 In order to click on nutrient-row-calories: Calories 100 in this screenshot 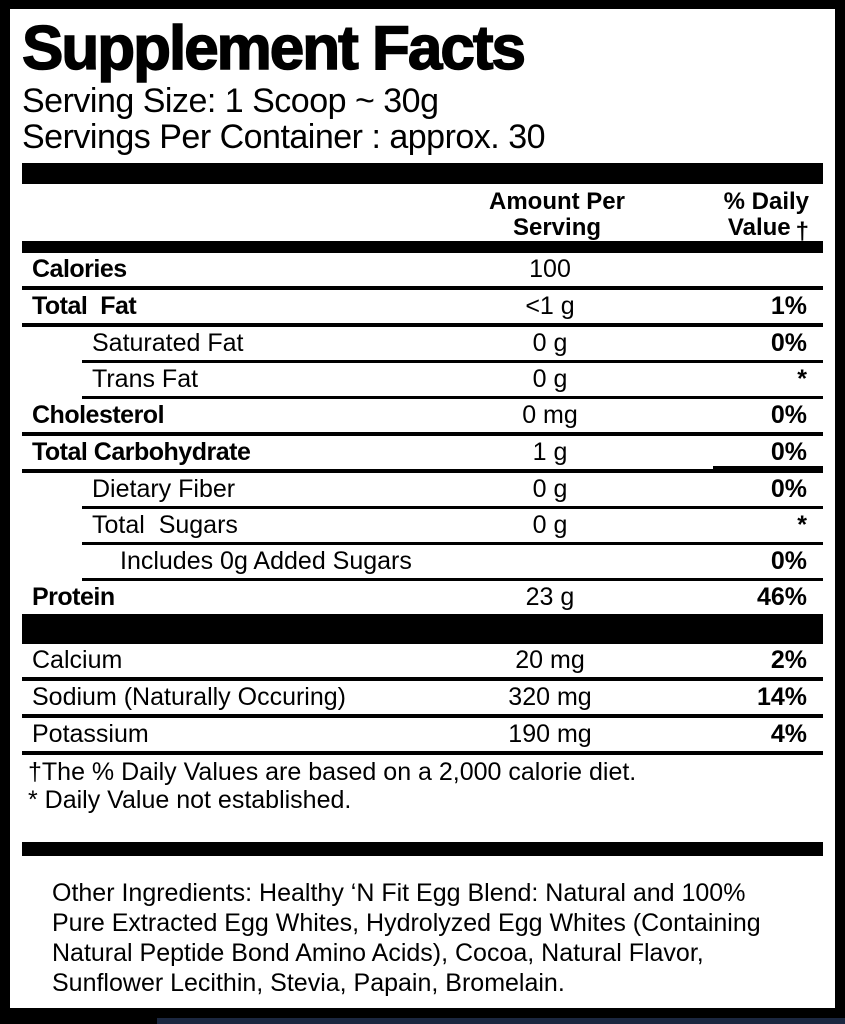, I will do `click(422, 269)`.